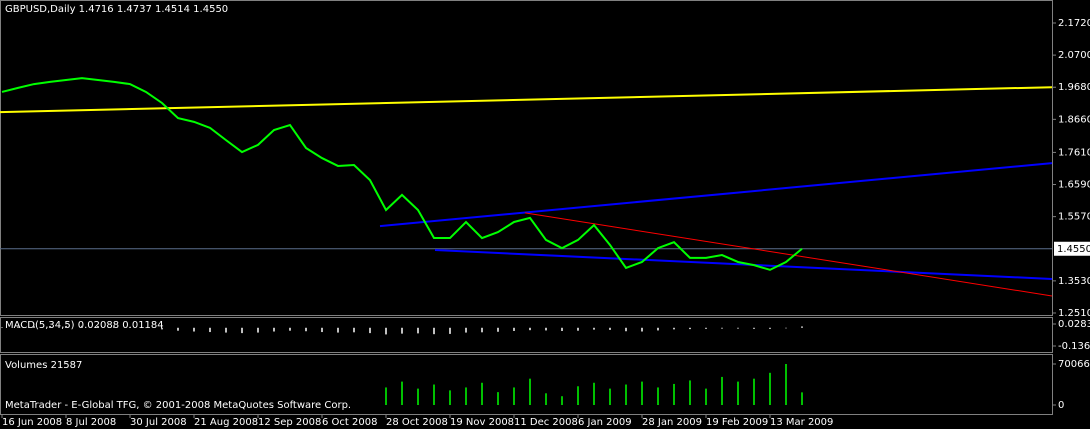 This screenshot has height=429, width=1090. What do you see at coordinates (1074, 87) in the screenshot?
I see `y-tick-label: 1.9680` at bounding box center [1074, 87].